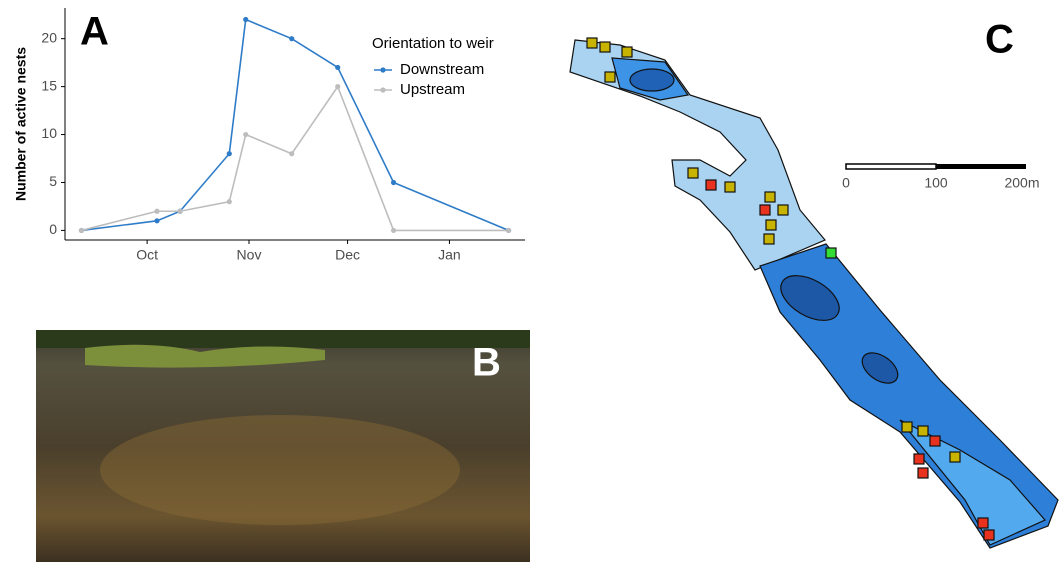 Image resolution: width=1063 pixels, height=567 pixels. I want to click on y-axis-label: Number of active nests, so click(21, 124).